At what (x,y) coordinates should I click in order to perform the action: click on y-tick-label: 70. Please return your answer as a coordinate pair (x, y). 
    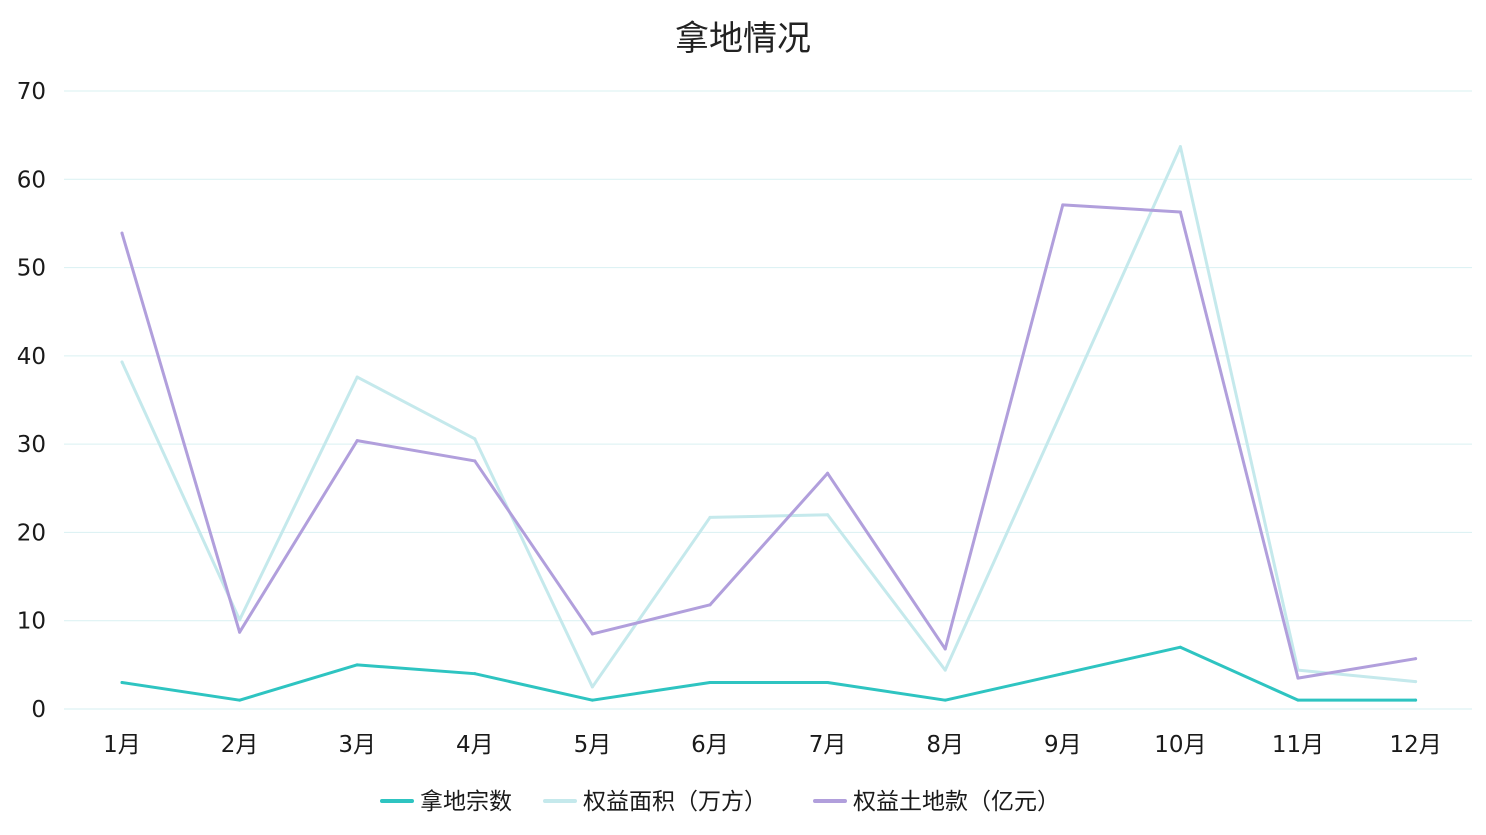
    Looking at the image, I should click on (31, 92).